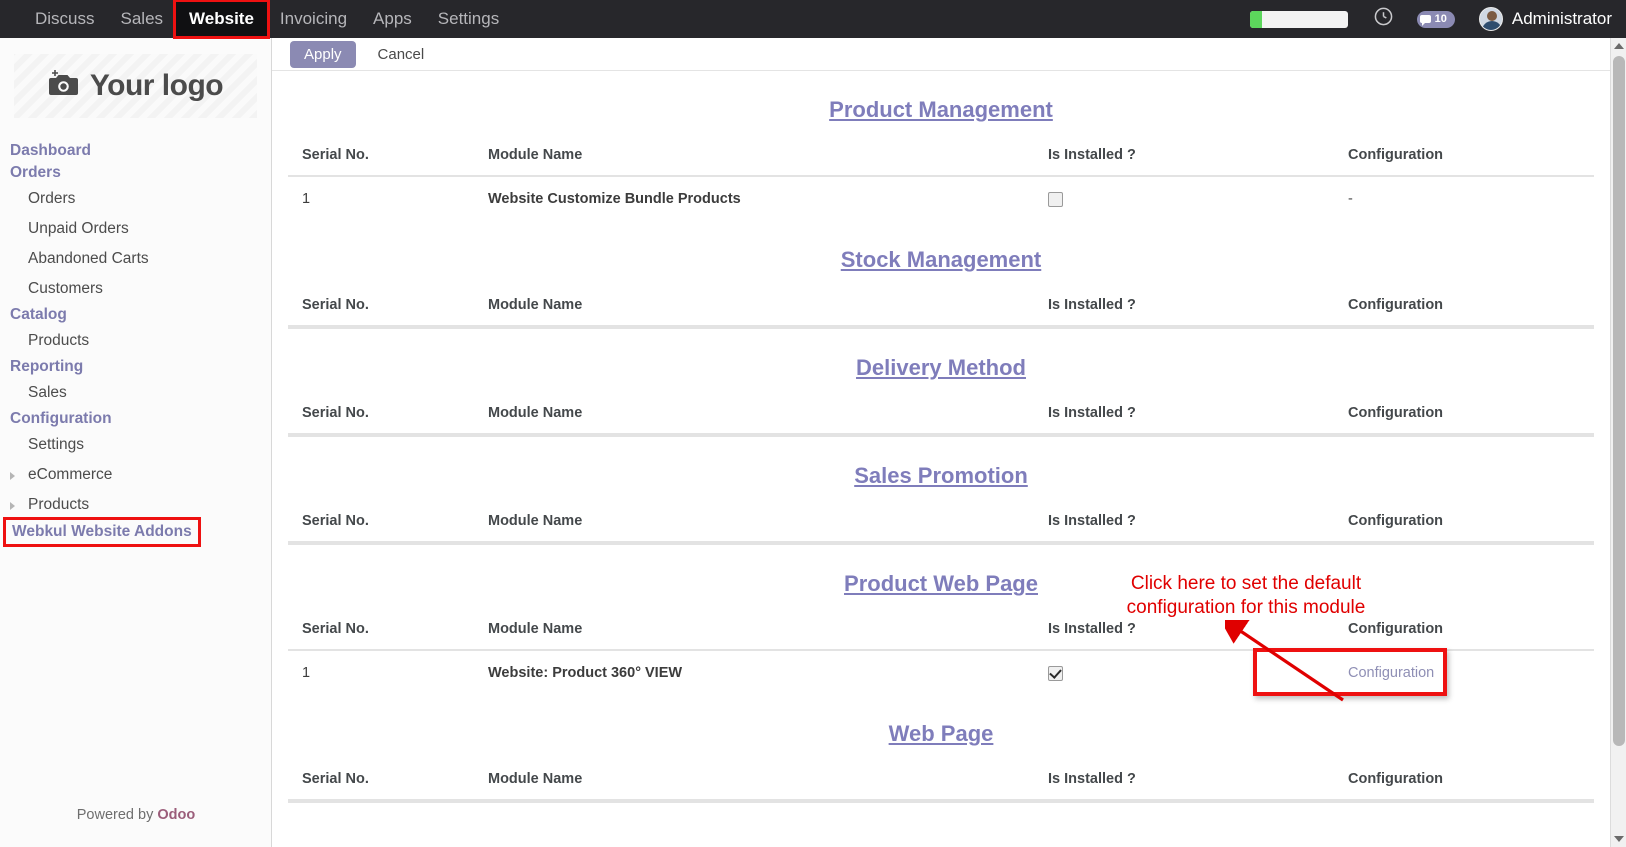  I want to click on logo-placeholder: Your logo, so click(135, 86).